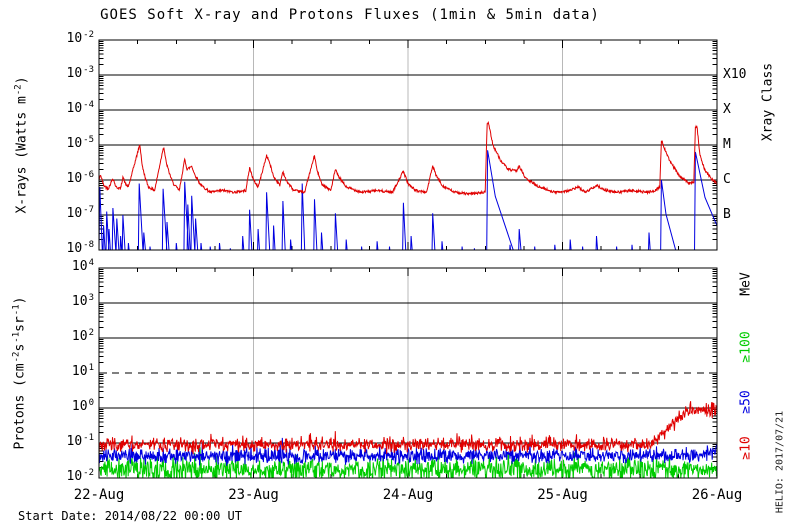 Image resolution: width=800 pixels, height=530 pixels. I want to click on x-tick-label: 25-Aug, so click(562, 495).